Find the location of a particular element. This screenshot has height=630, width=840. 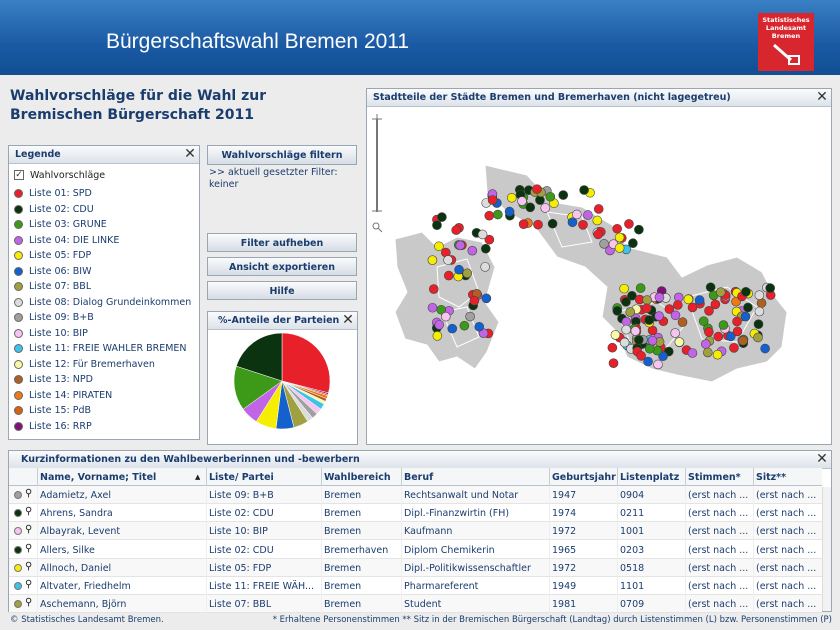

column-header: Liste/ Partei is located at coordinates (263, 477).